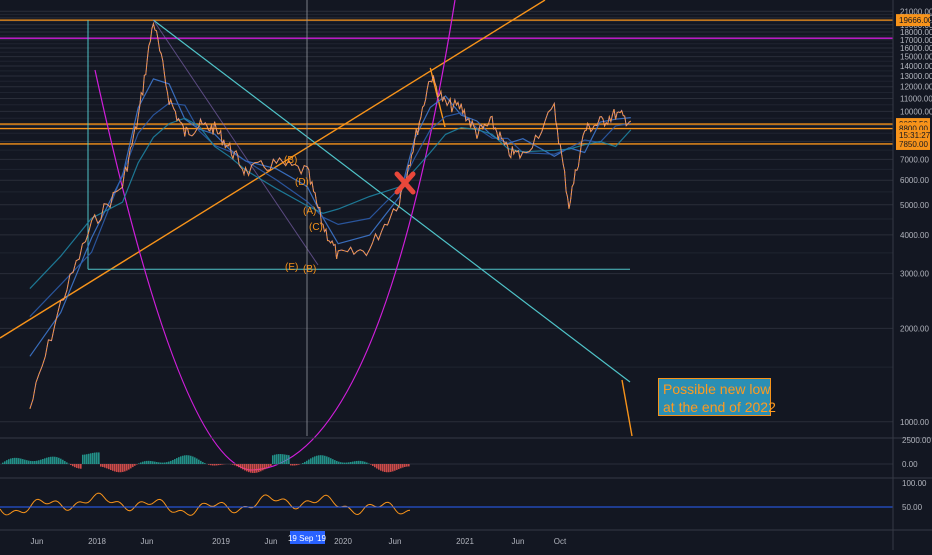 The width and height of the screenshot is (932, 555). I want to click on price-tick-label: 17000.00, so click(916, 40).